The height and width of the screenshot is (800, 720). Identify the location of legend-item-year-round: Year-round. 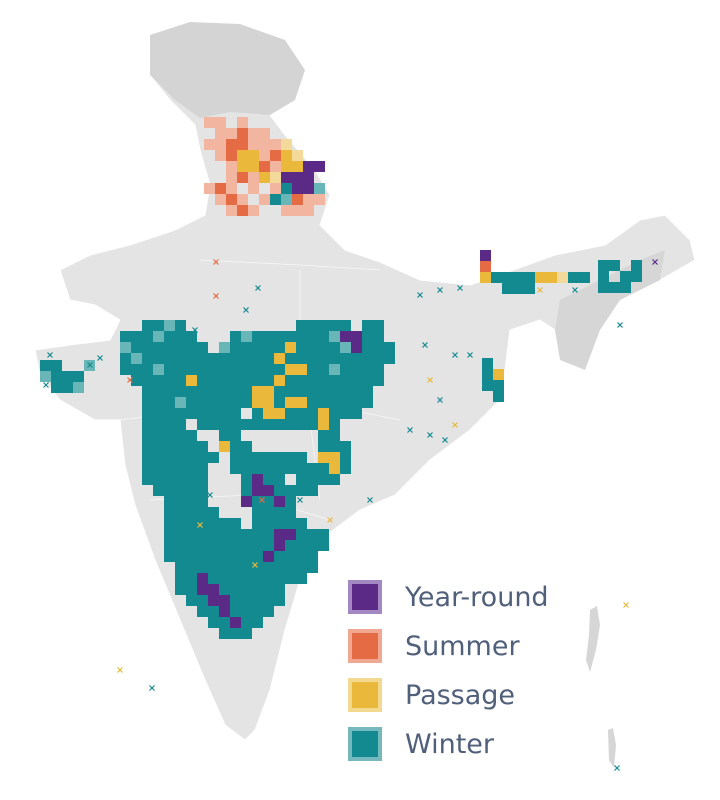
(518, 598).